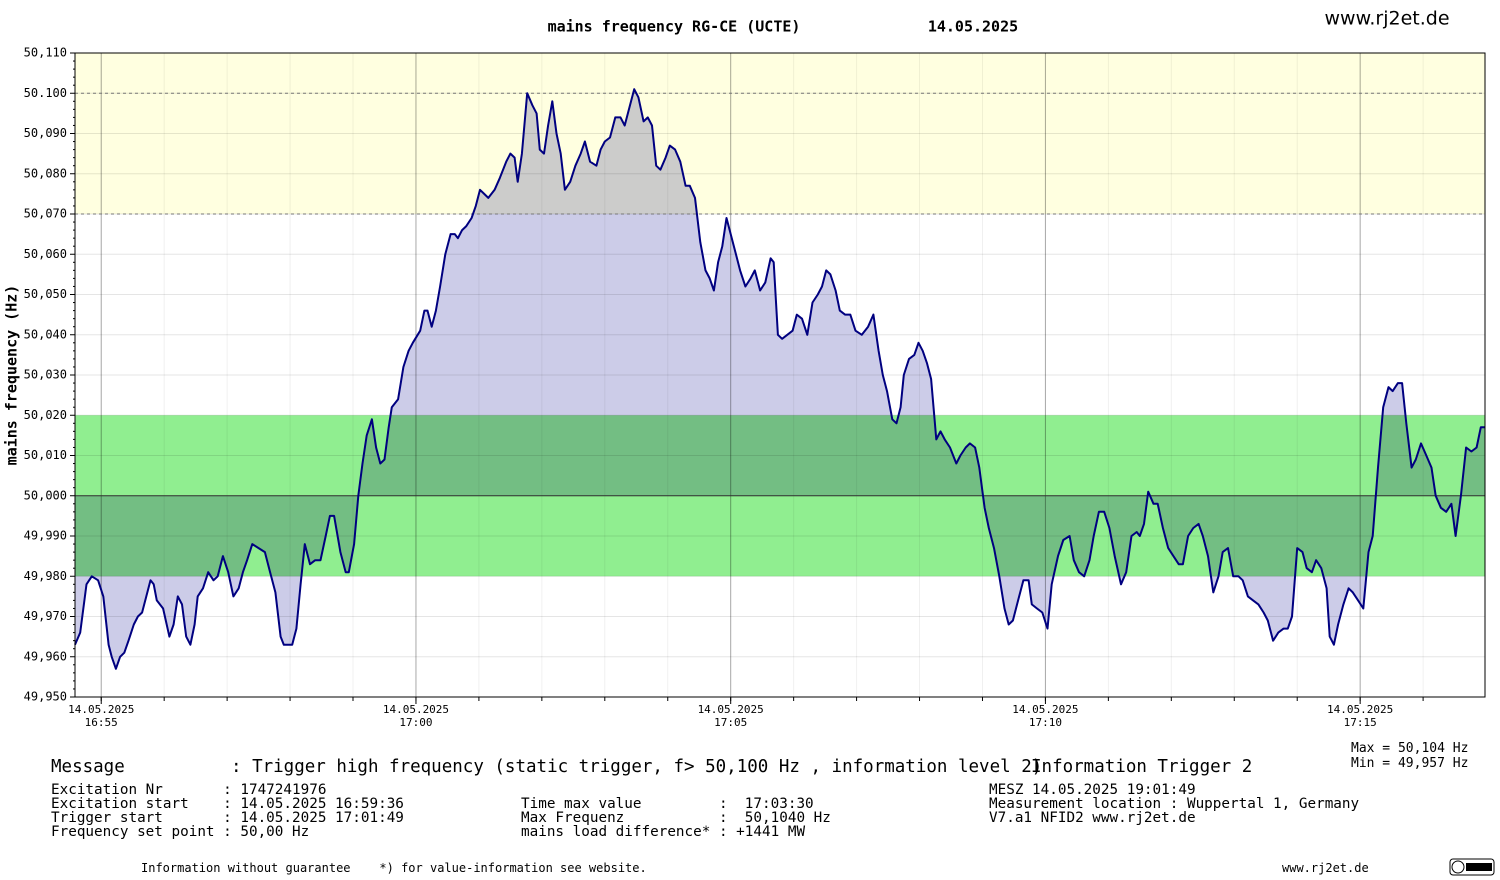  I want to click on y-tick-label: 50,080, so click(45, 173).